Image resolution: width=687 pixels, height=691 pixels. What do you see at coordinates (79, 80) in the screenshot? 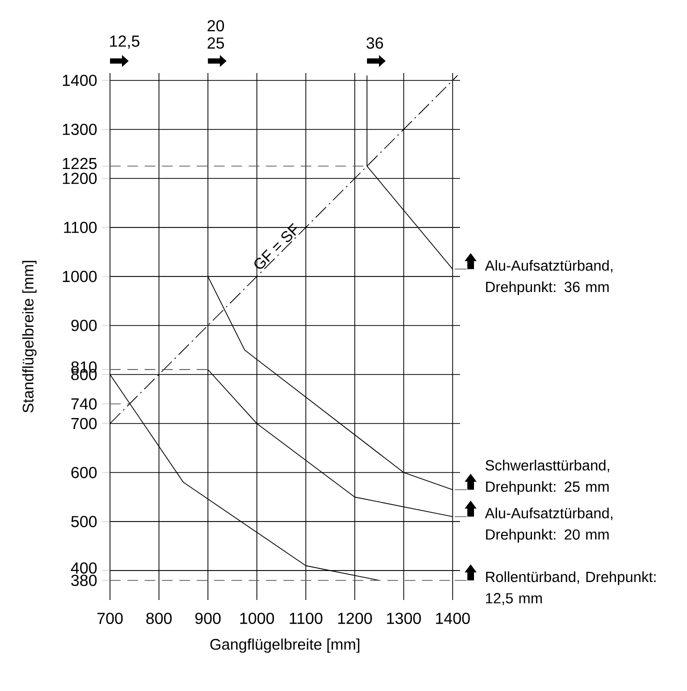
I see `y-tick-label: 1400` at bounding box center [79, 80].